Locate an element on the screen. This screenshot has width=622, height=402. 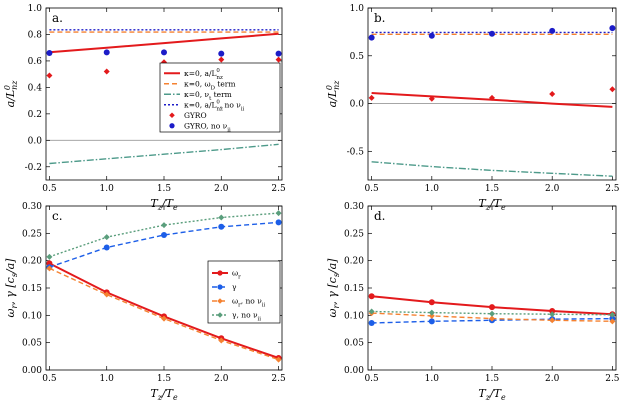
y-tick-label: 0.0 is located at coordinates (357, 105).